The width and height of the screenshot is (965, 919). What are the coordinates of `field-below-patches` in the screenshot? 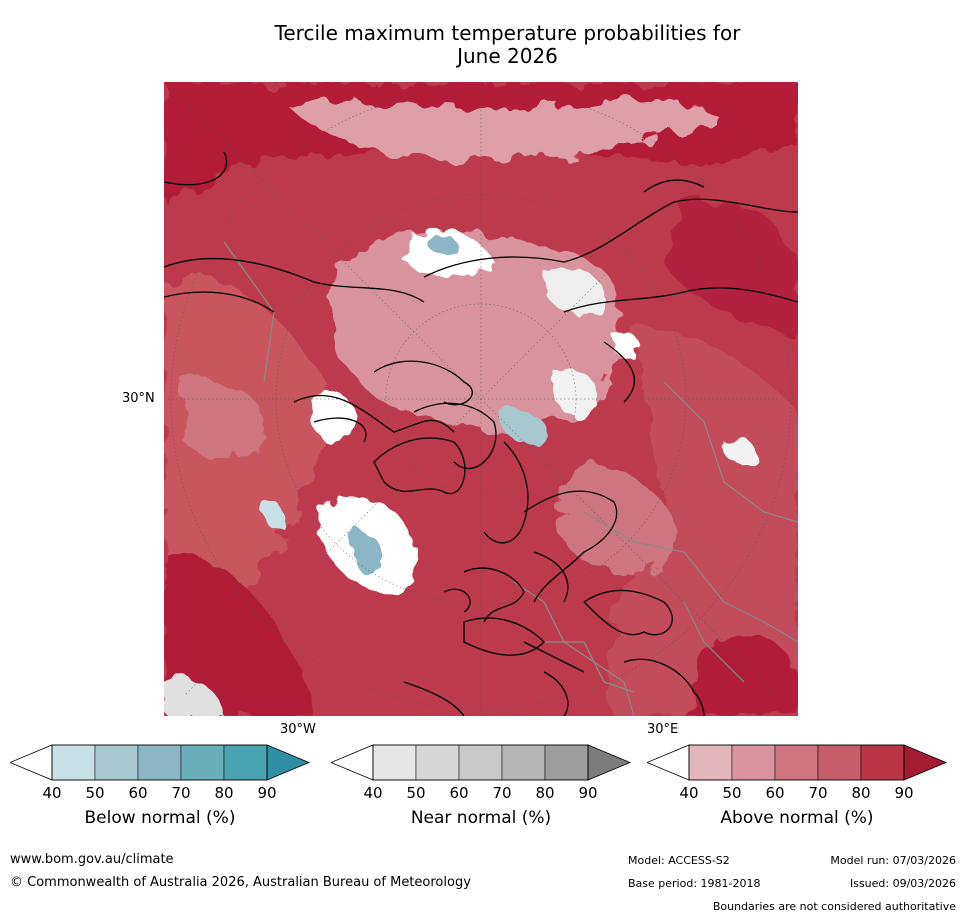 It's located at (405, 405).